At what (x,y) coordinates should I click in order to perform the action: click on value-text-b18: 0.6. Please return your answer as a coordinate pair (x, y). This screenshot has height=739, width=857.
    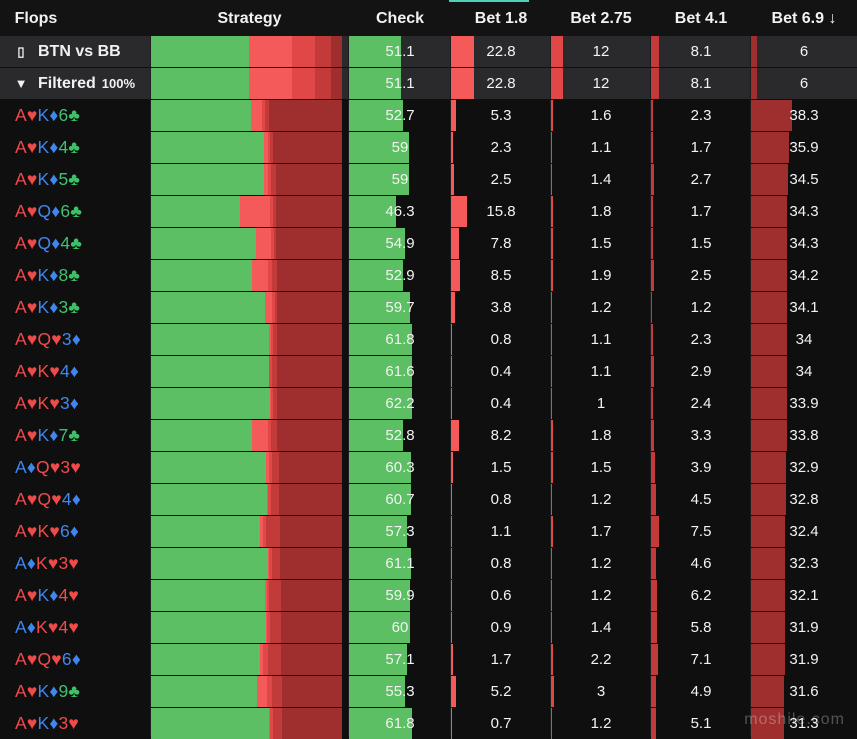
    Looking at the image, I should click on (501, 595).